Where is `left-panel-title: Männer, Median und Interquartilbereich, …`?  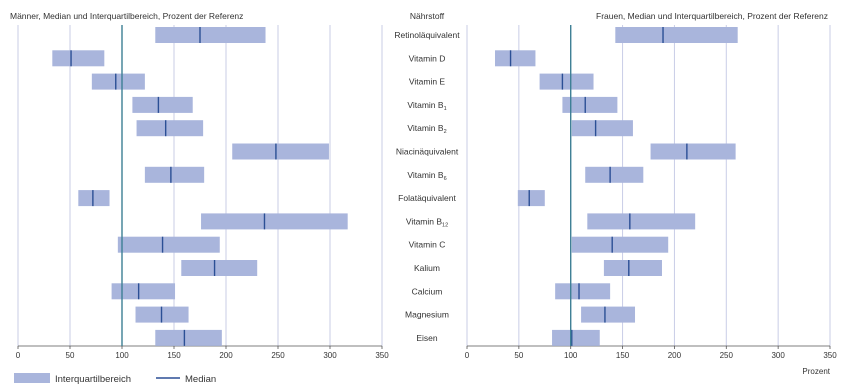
left-panel-title: Männer, Median und Interquartilbereich, … is located at coordinates (126, 16).